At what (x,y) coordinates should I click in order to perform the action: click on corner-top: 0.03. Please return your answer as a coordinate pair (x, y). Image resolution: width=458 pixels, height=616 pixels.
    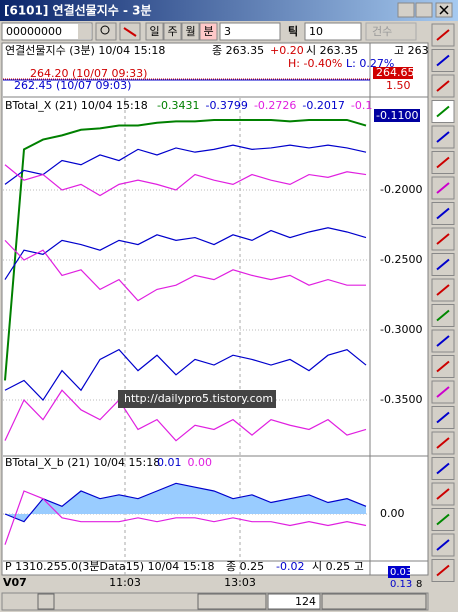
    Looking at the image, I should click on (401, 572).